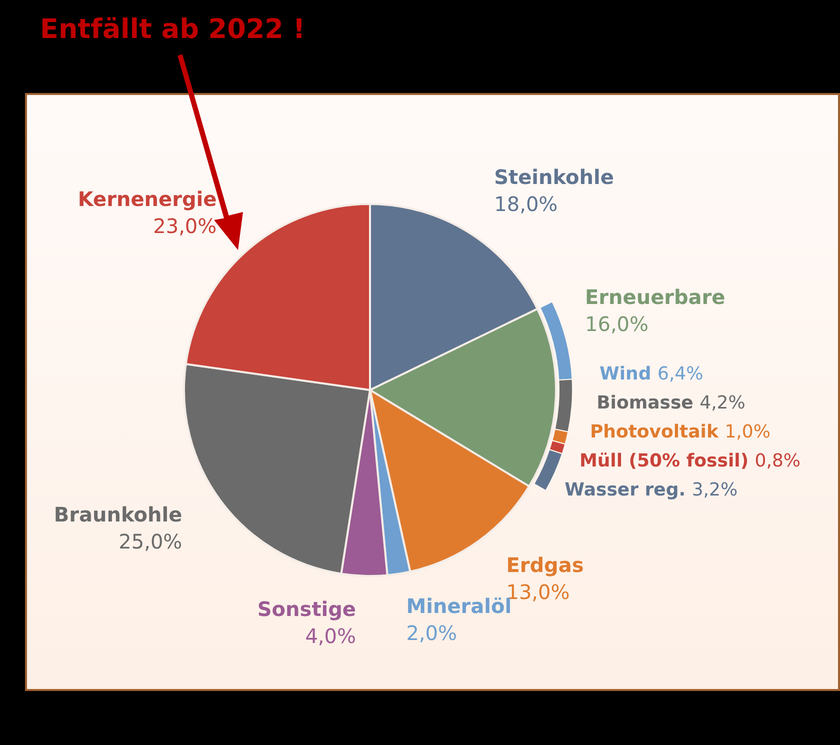 The height and width of the screenshot is (745, 840). Describe the element at coordinates (118, 514) in the screenshot. I see `slice-label: Braunkohle` at that location.